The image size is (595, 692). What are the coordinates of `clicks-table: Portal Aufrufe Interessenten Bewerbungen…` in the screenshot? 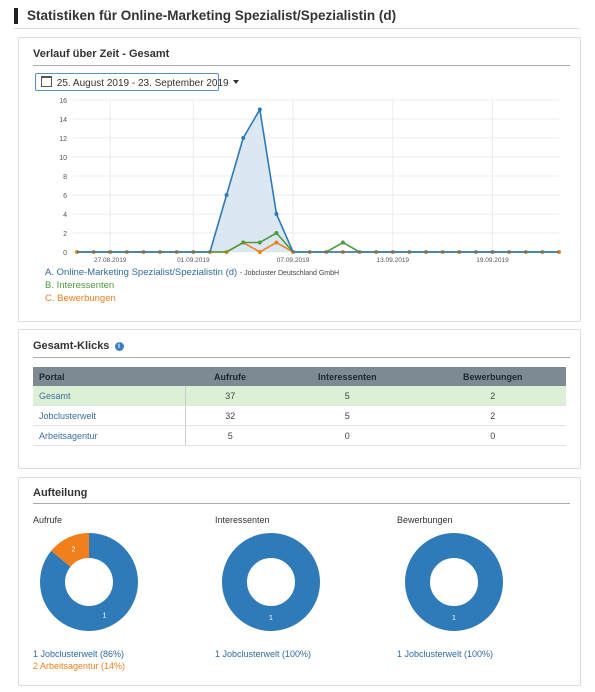 It's located at (299, 406).